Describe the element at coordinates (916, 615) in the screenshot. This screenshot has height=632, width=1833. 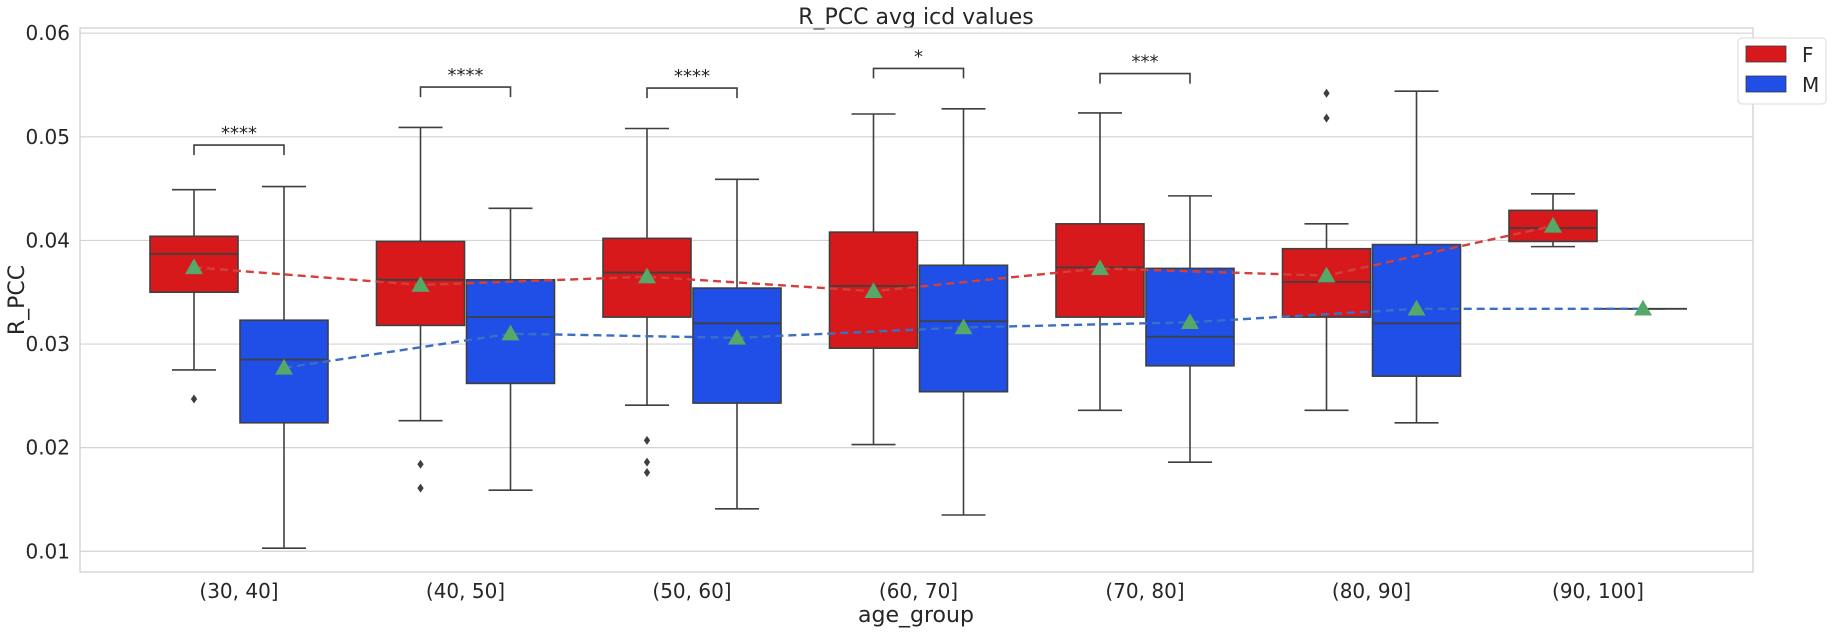
I see `x-axis-title: age_group` at that location.